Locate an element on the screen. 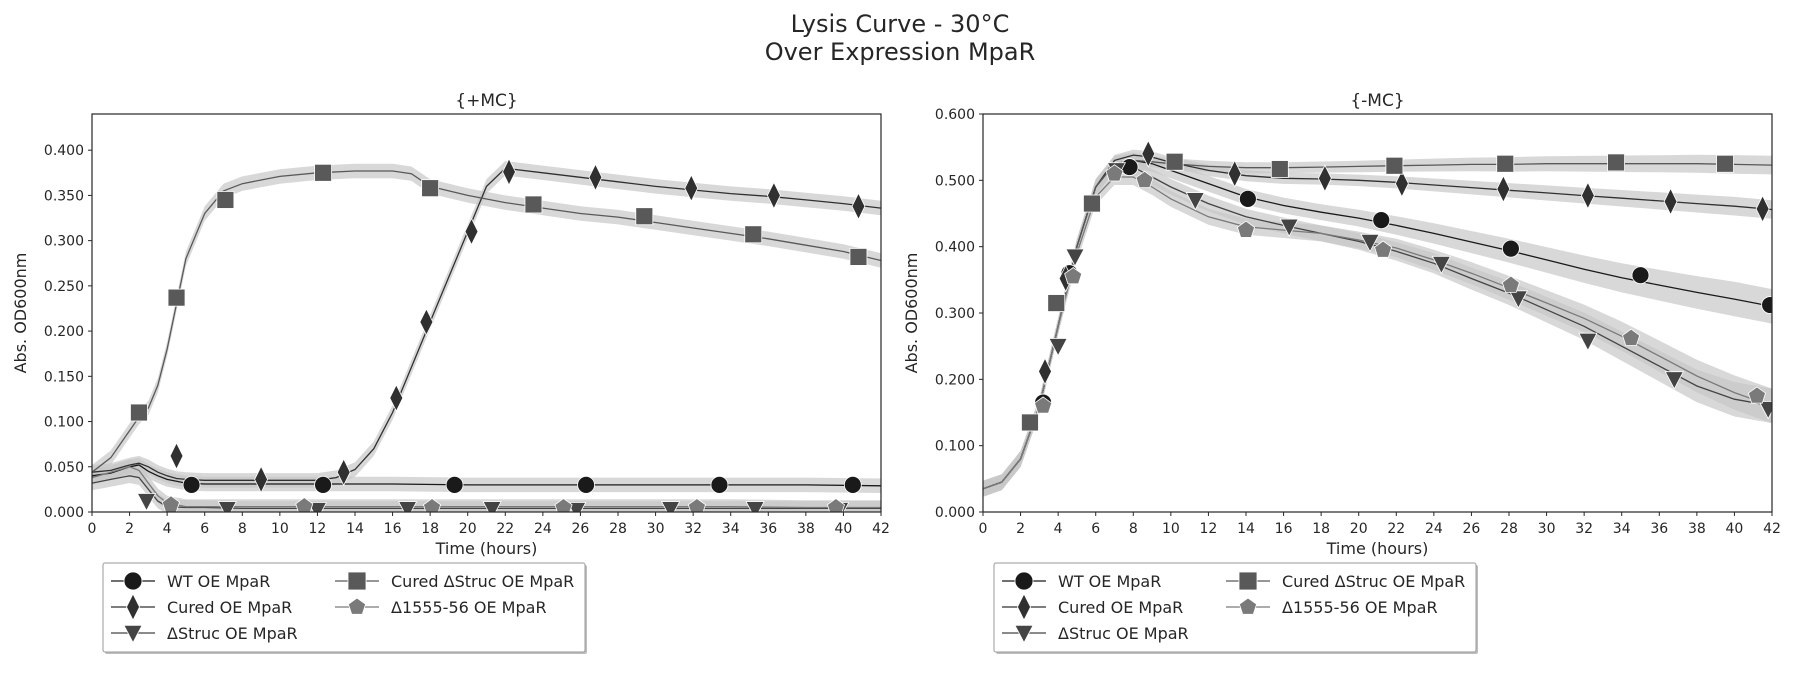  x-tick-label: 28 is located at coordinates (1509, 529).